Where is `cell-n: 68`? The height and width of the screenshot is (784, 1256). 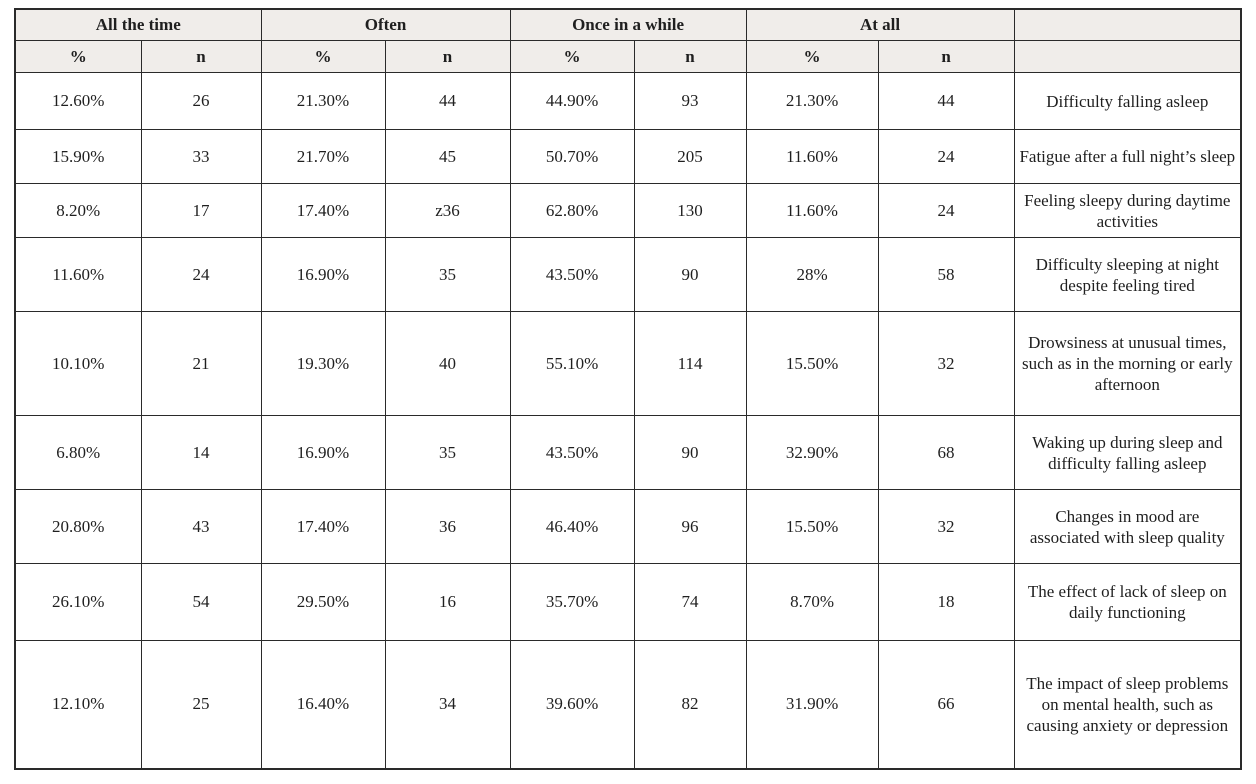
cell-n: 68 is located at coordinates (946, 452).